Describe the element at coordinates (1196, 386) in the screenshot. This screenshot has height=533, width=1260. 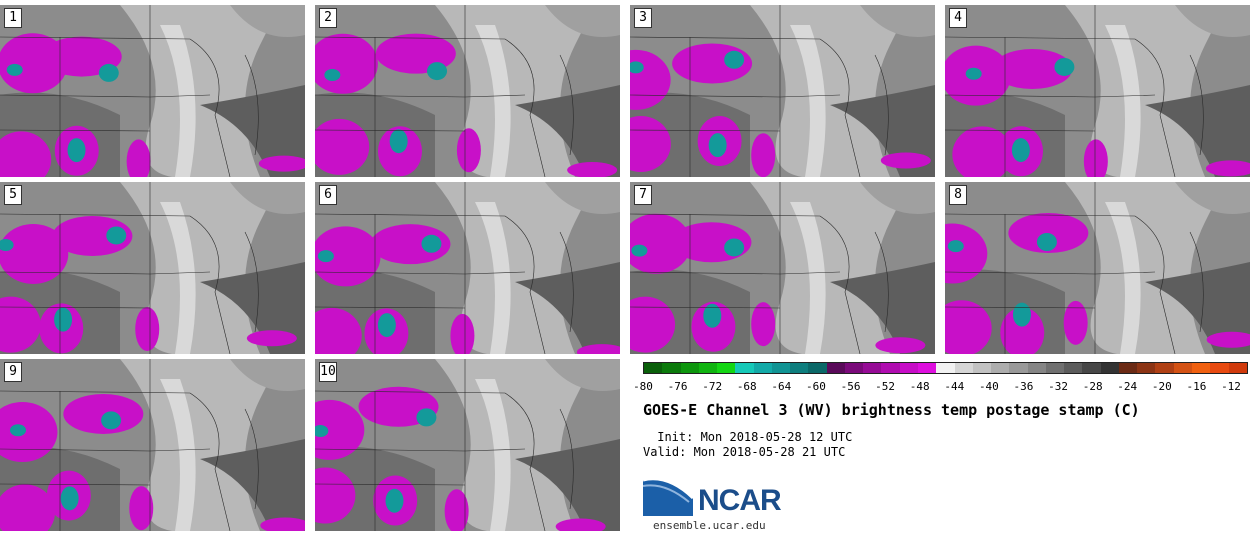
I see `colorbar-tick: -16` at that location.